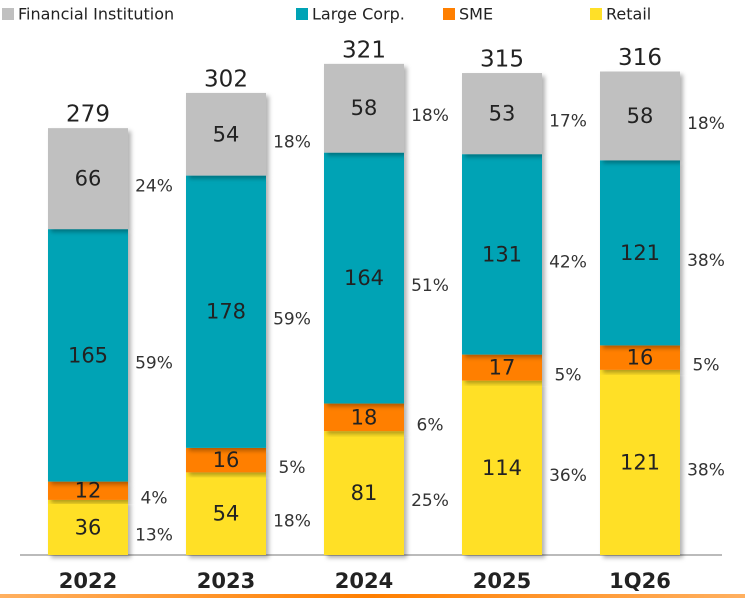  Describe the element at coordinates (88, 115) in the screenshot. I see `total-label: 279` at that location.